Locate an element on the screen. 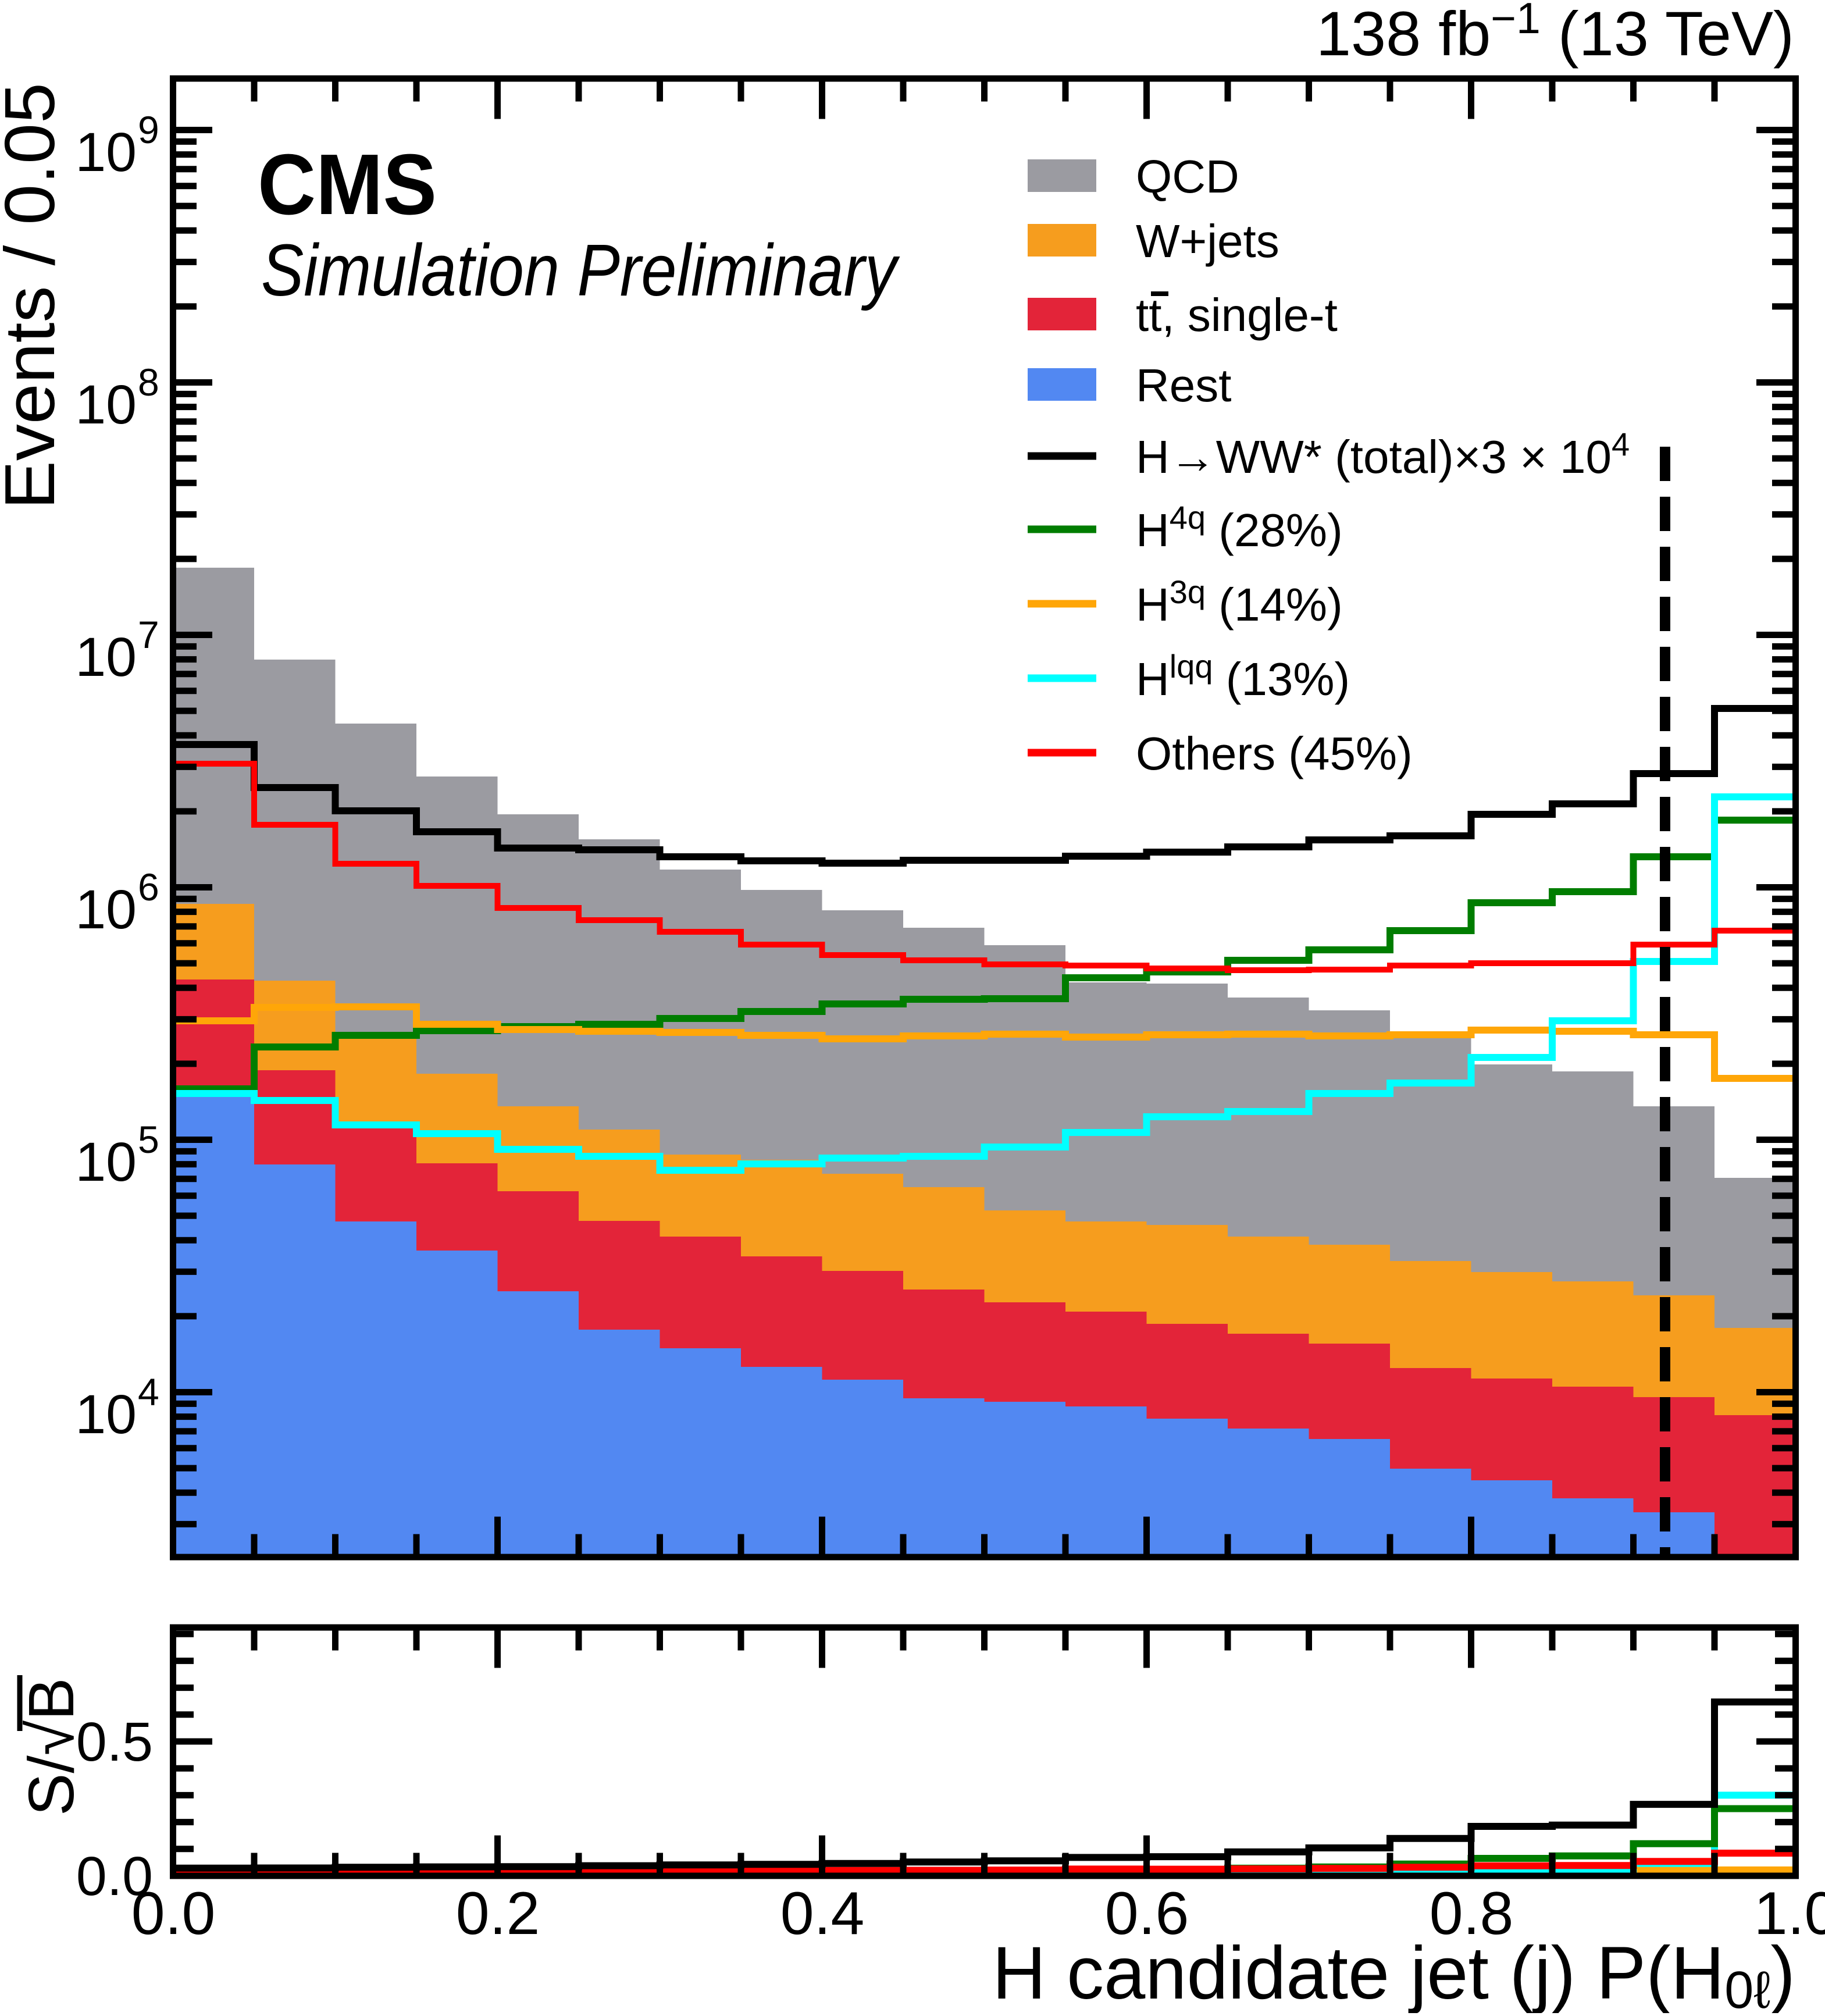 This screenshot has height=2016, width=1825. svg-text: 8 is located at coordinates (148, 383).